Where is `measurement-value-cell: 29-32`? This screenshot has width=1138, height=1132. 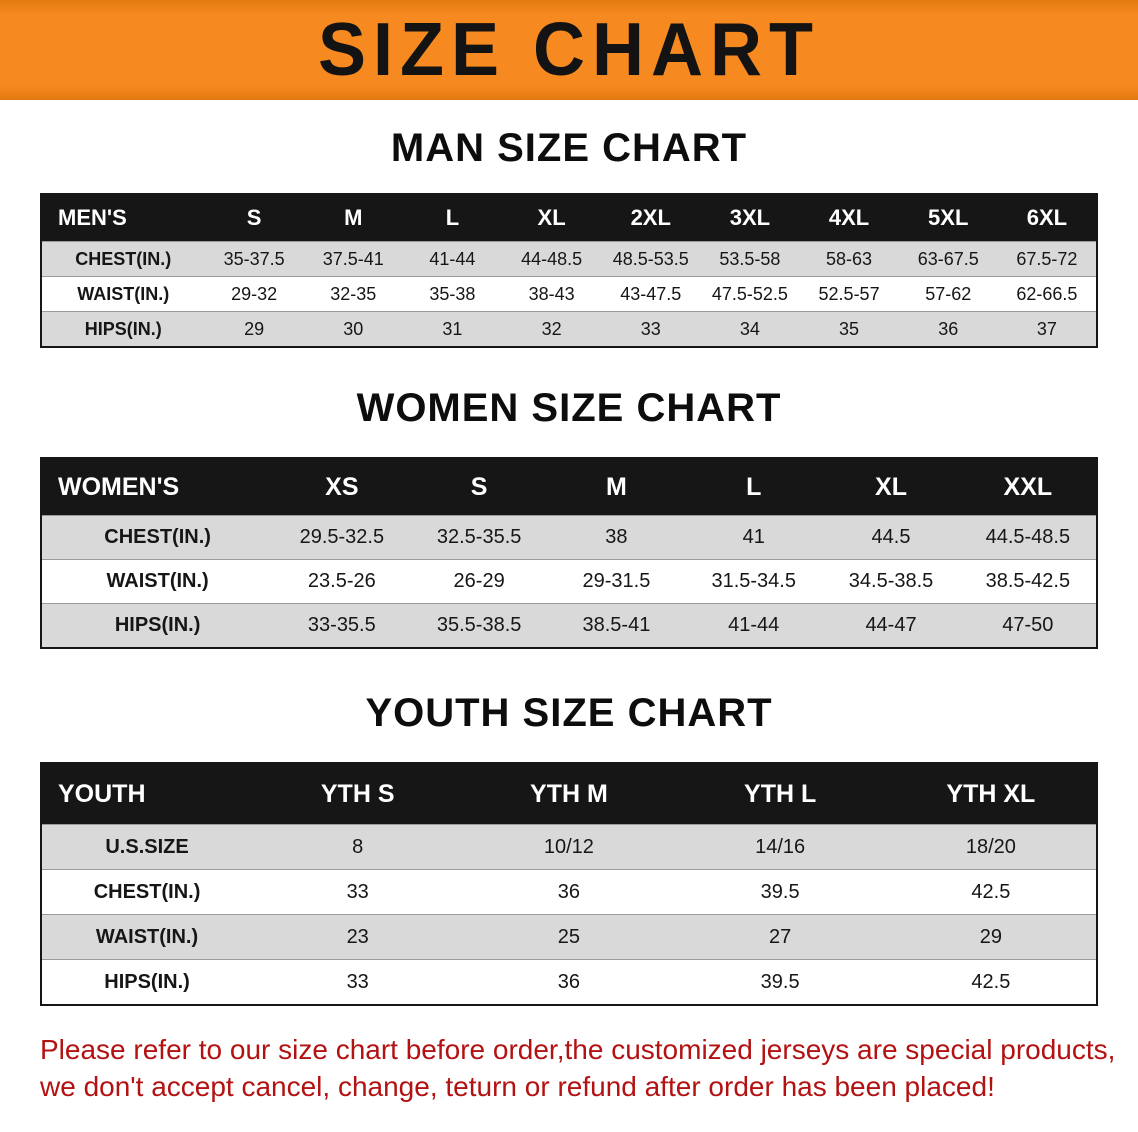
measurement-value-cell: 29-32 is located at coordinates (254, 294).